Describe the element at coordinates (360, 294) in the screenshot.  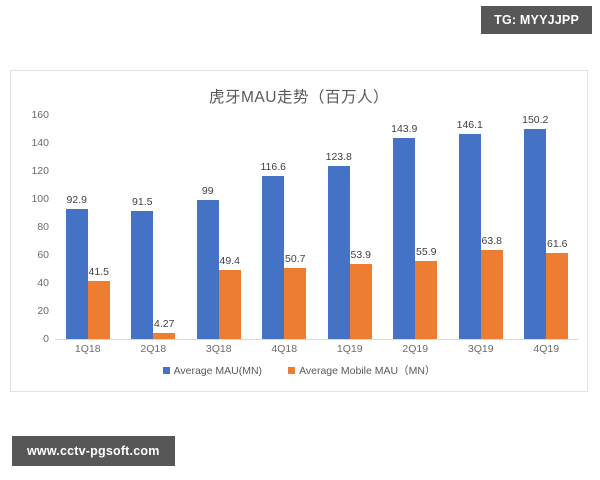
I see `bar-mobile-mau: 53.9` at that location.